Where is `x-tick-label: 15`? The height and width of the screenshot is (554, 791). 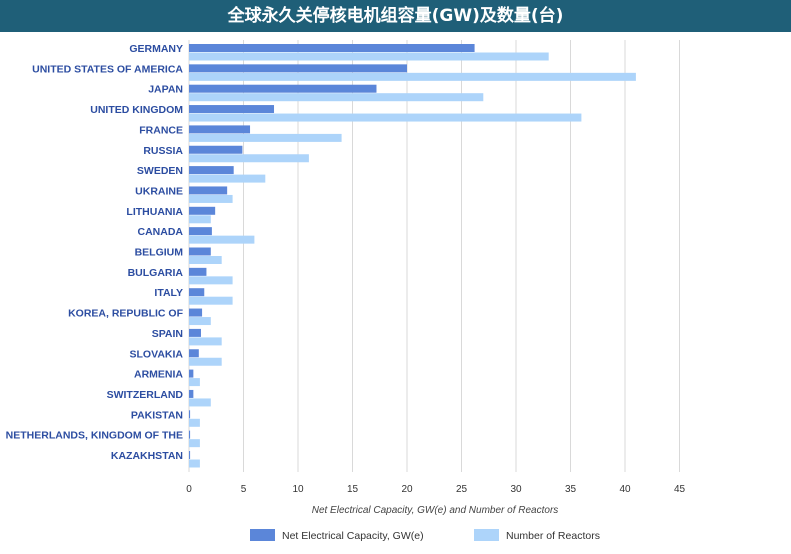 x-tick-label: 15 is located at coordinates (353, 489).